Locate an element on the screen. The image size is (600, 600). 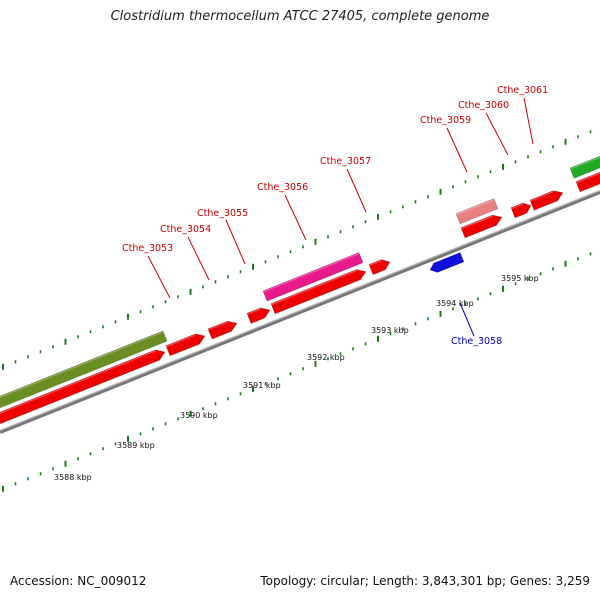
gene-label: Cthe_3055 is located at coordinates (222, 213).